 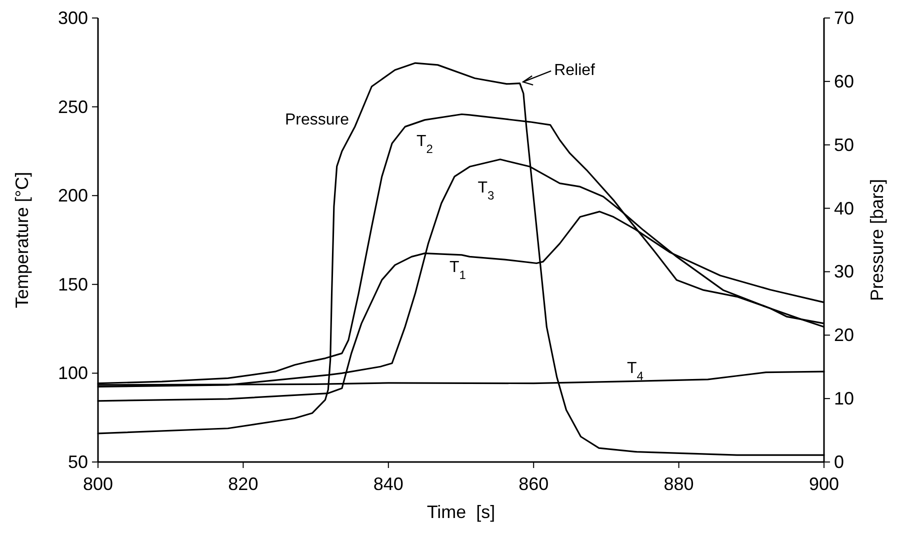 What do you see at coordinates (844, 18) in the screenshot?
I see `y2-tick-label: 70` at bounding box center [844, 18].